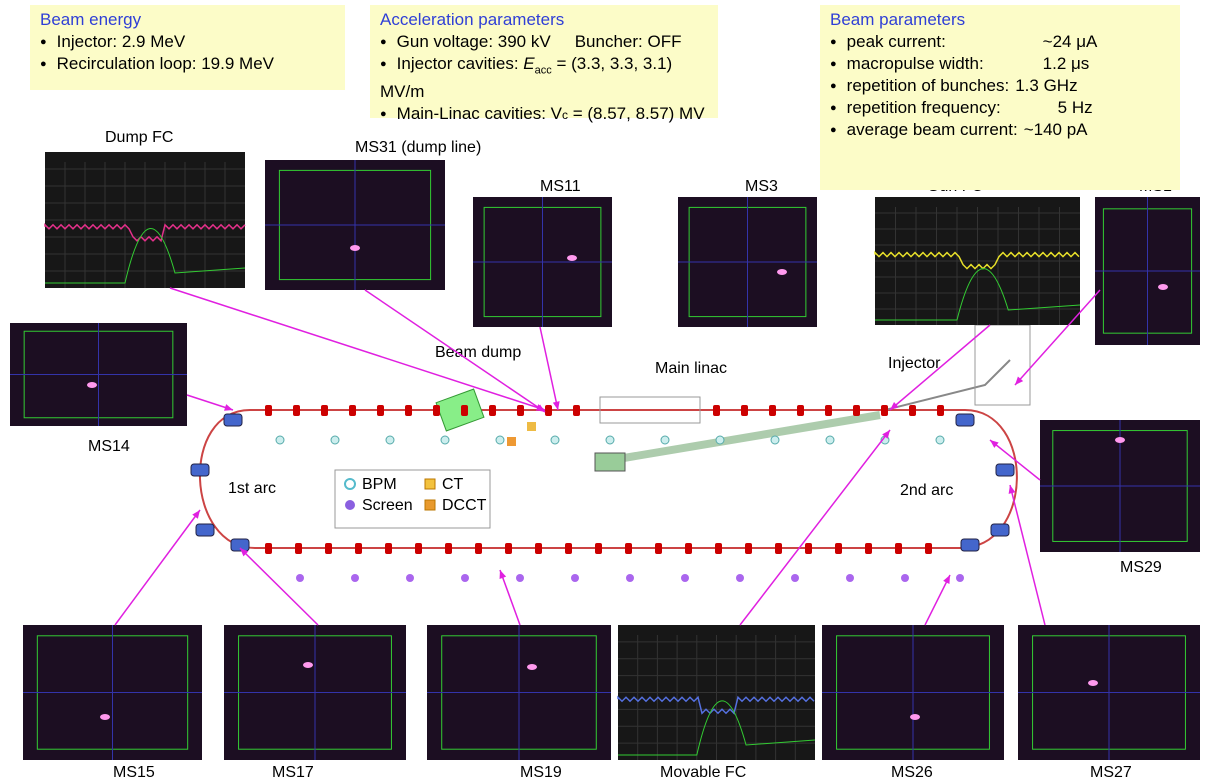 This screenshot has width=1207, height=780. Describe the element at coordinates (453, 484) in the screenshot. I see `legend-label: CT` at that location.